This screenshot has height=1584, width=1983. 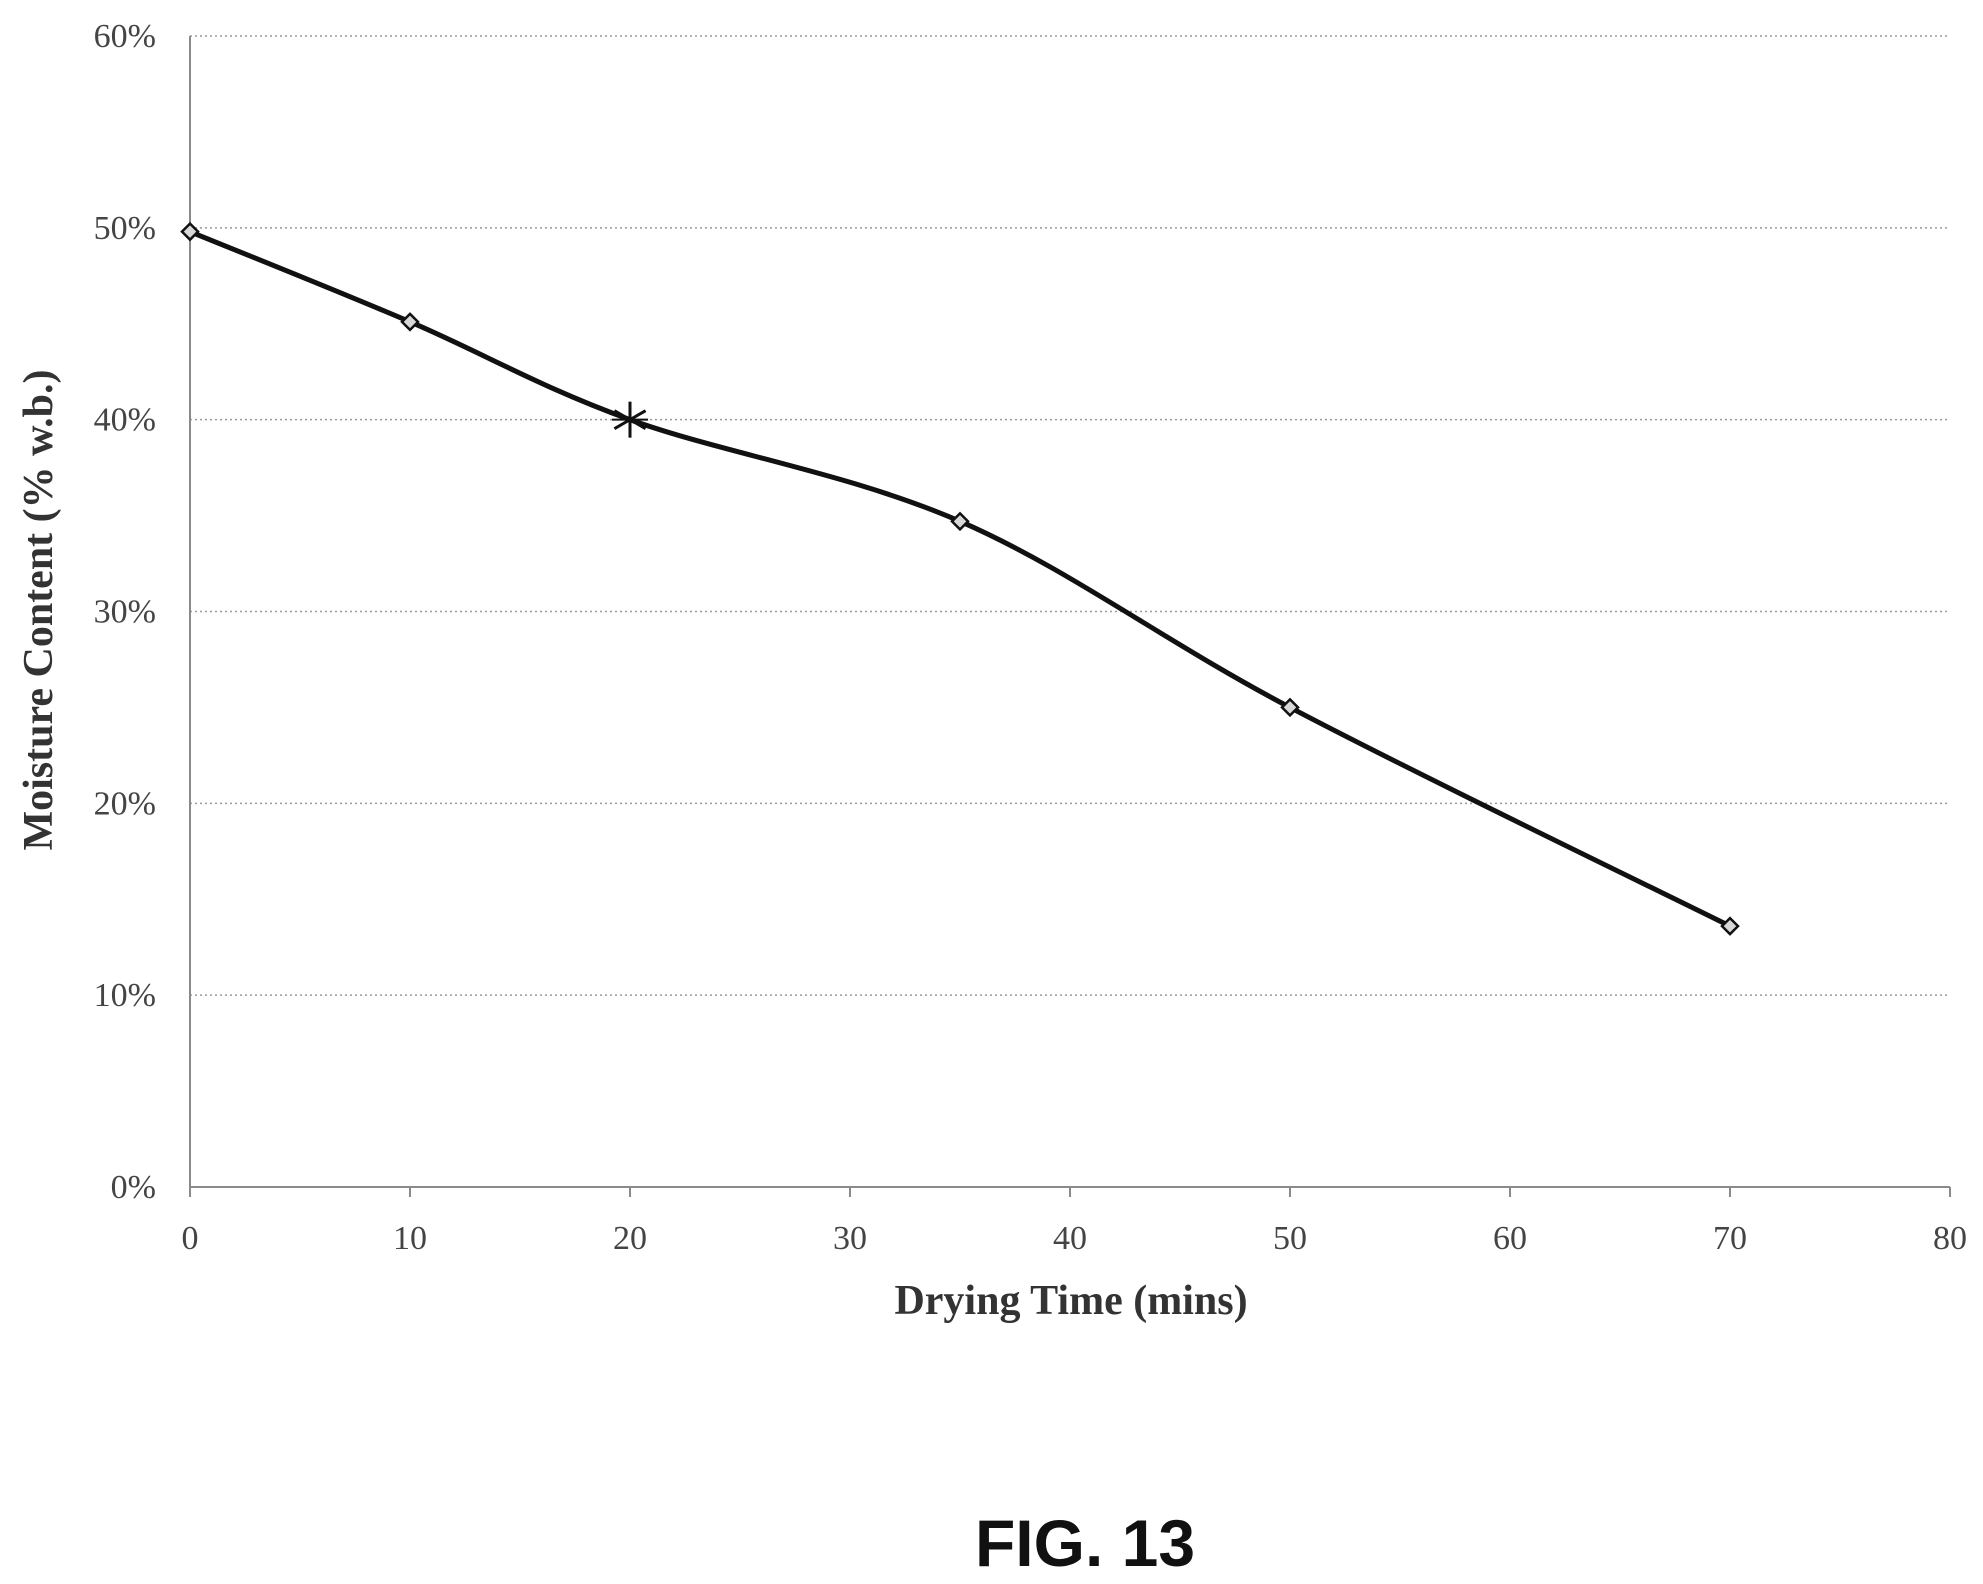 What do you see at coordinates (1070, 1238) in the screenshot?
I see `x-tick-label-40: 40` at bounding box center [1070, 1238].